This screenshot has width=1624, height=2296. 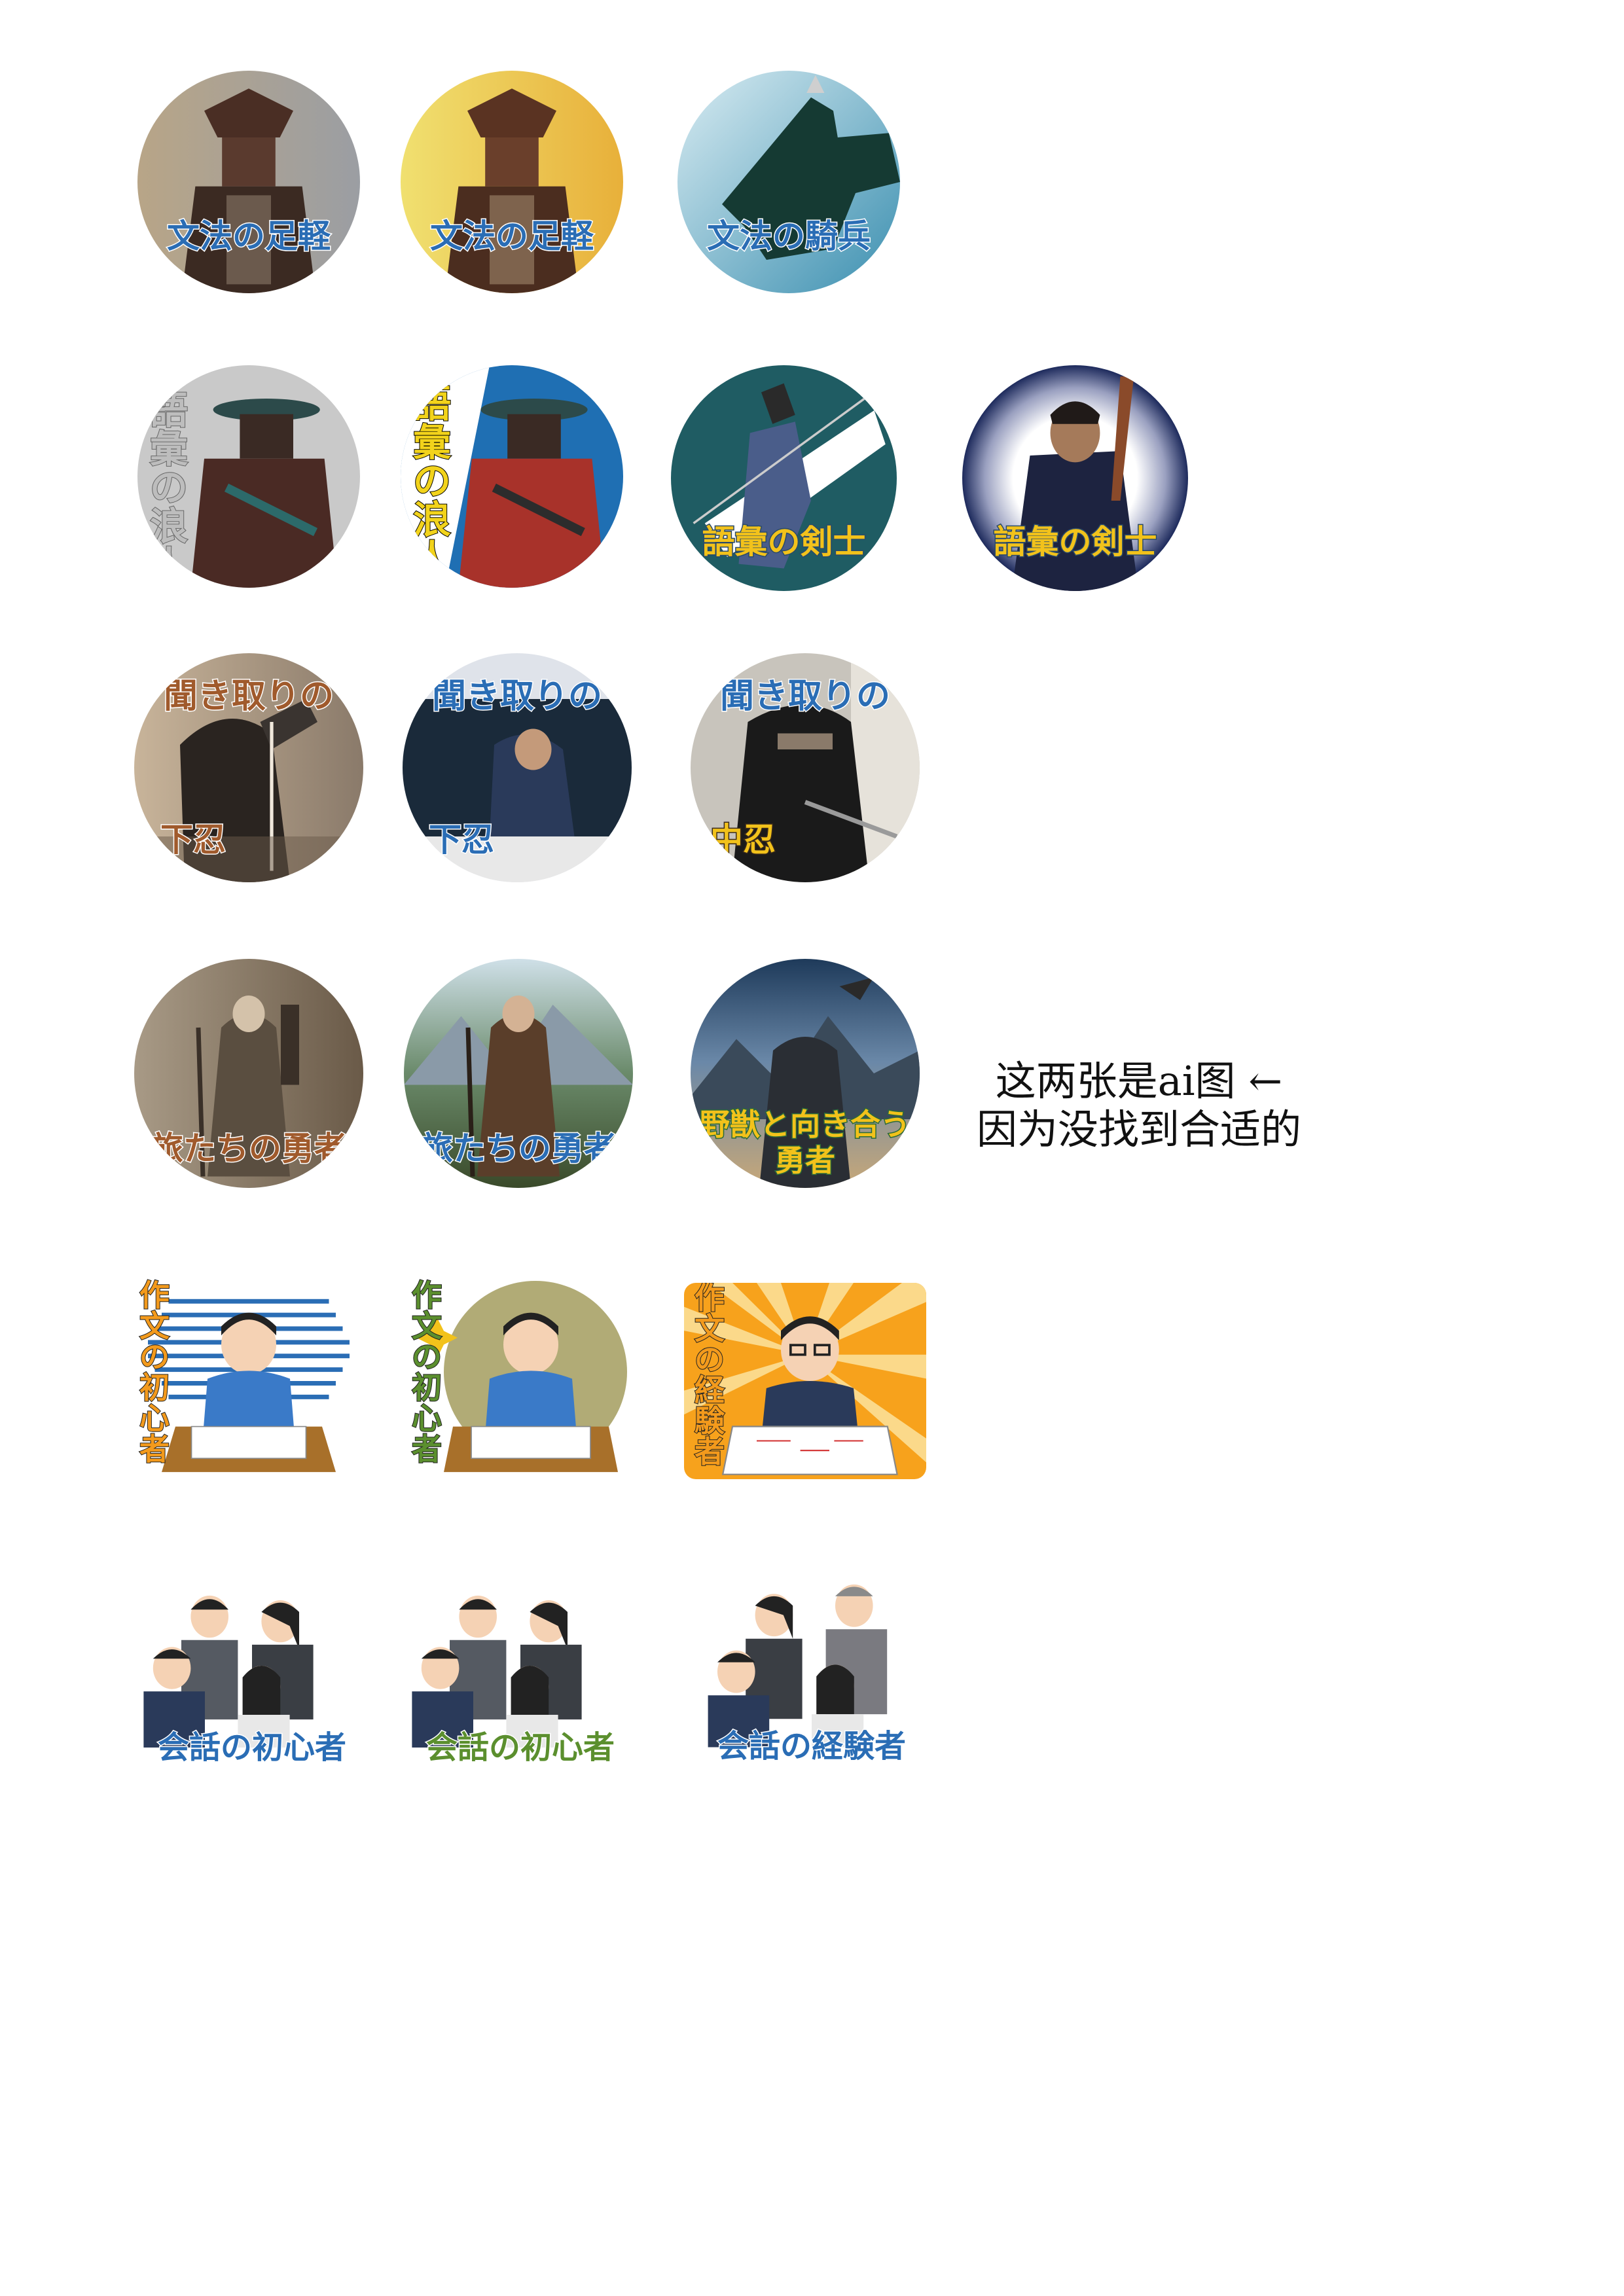 What do you see at coordinates (520, 1682) in the screenshot?
I see `badge-conversation-beginner-2: 会話の初心者` at bounding box center [520, 1682].